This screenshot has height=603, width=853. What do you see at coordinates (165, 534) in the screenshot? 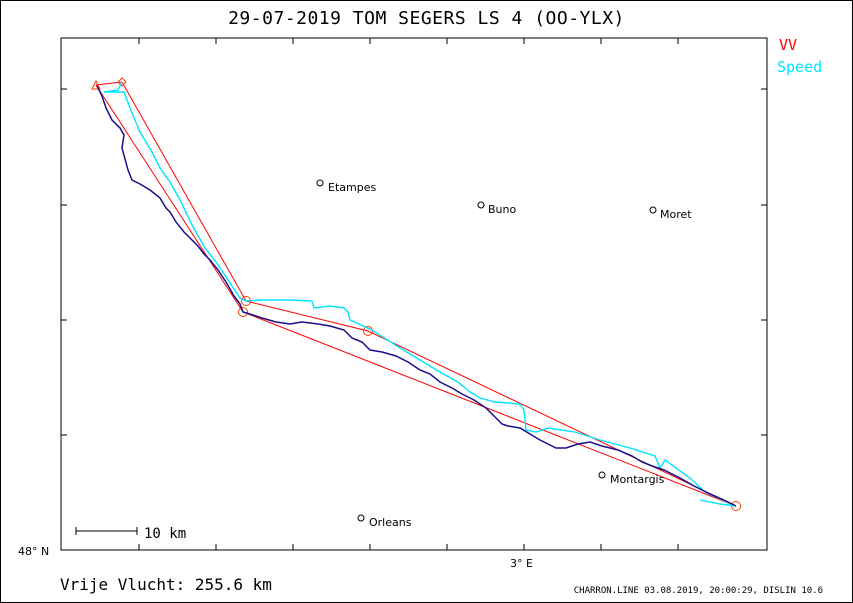
I see `scale-label: 10 km` at bounding box center [165, 534].